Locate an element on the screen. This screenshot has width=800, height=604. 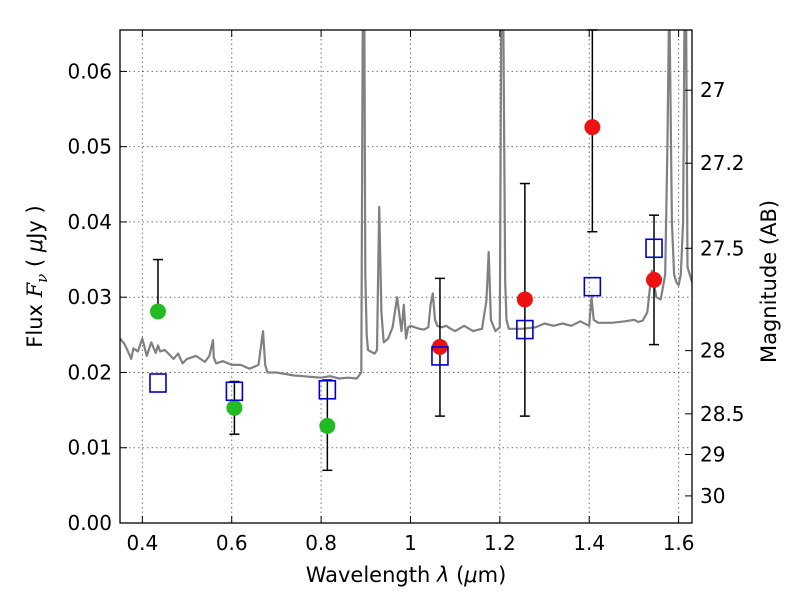
x-tick-label: 1.6 is located at coordinates (679, 543).